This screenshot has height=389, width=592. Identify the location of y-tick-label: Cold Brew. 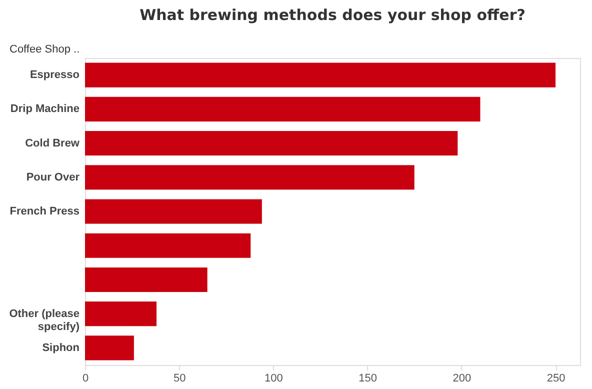
(52, 143).